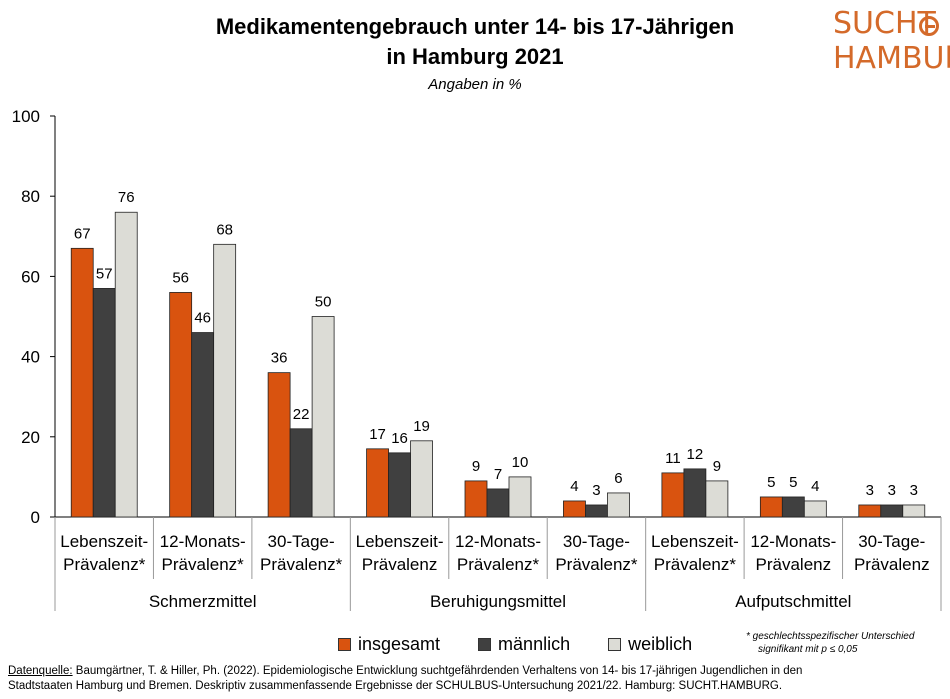  What do you see at coordinates (808, 649) in the screenshot?
I see `footnote-line2: signifikant mit p ≤ 0,05` at bounding box center [808, 649].